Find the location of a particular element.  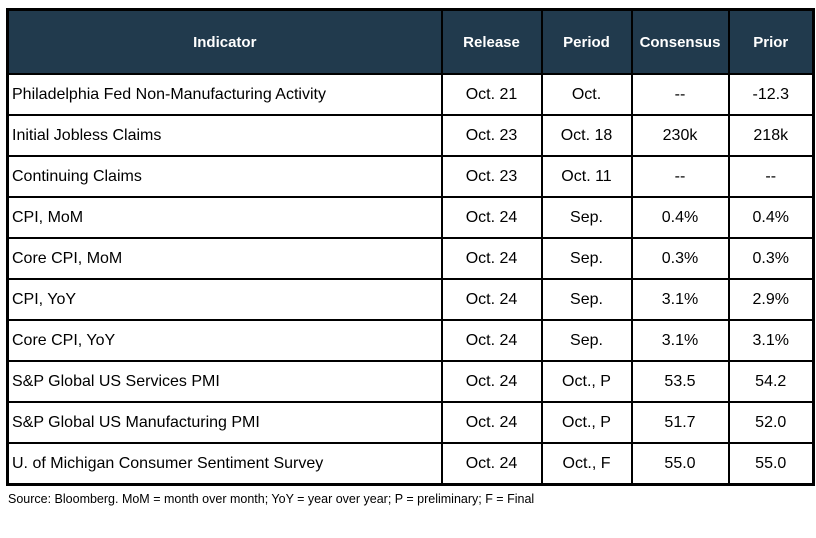

header-row: Indicator Release Period Consensus Prior is located at coordinates (410, 41).